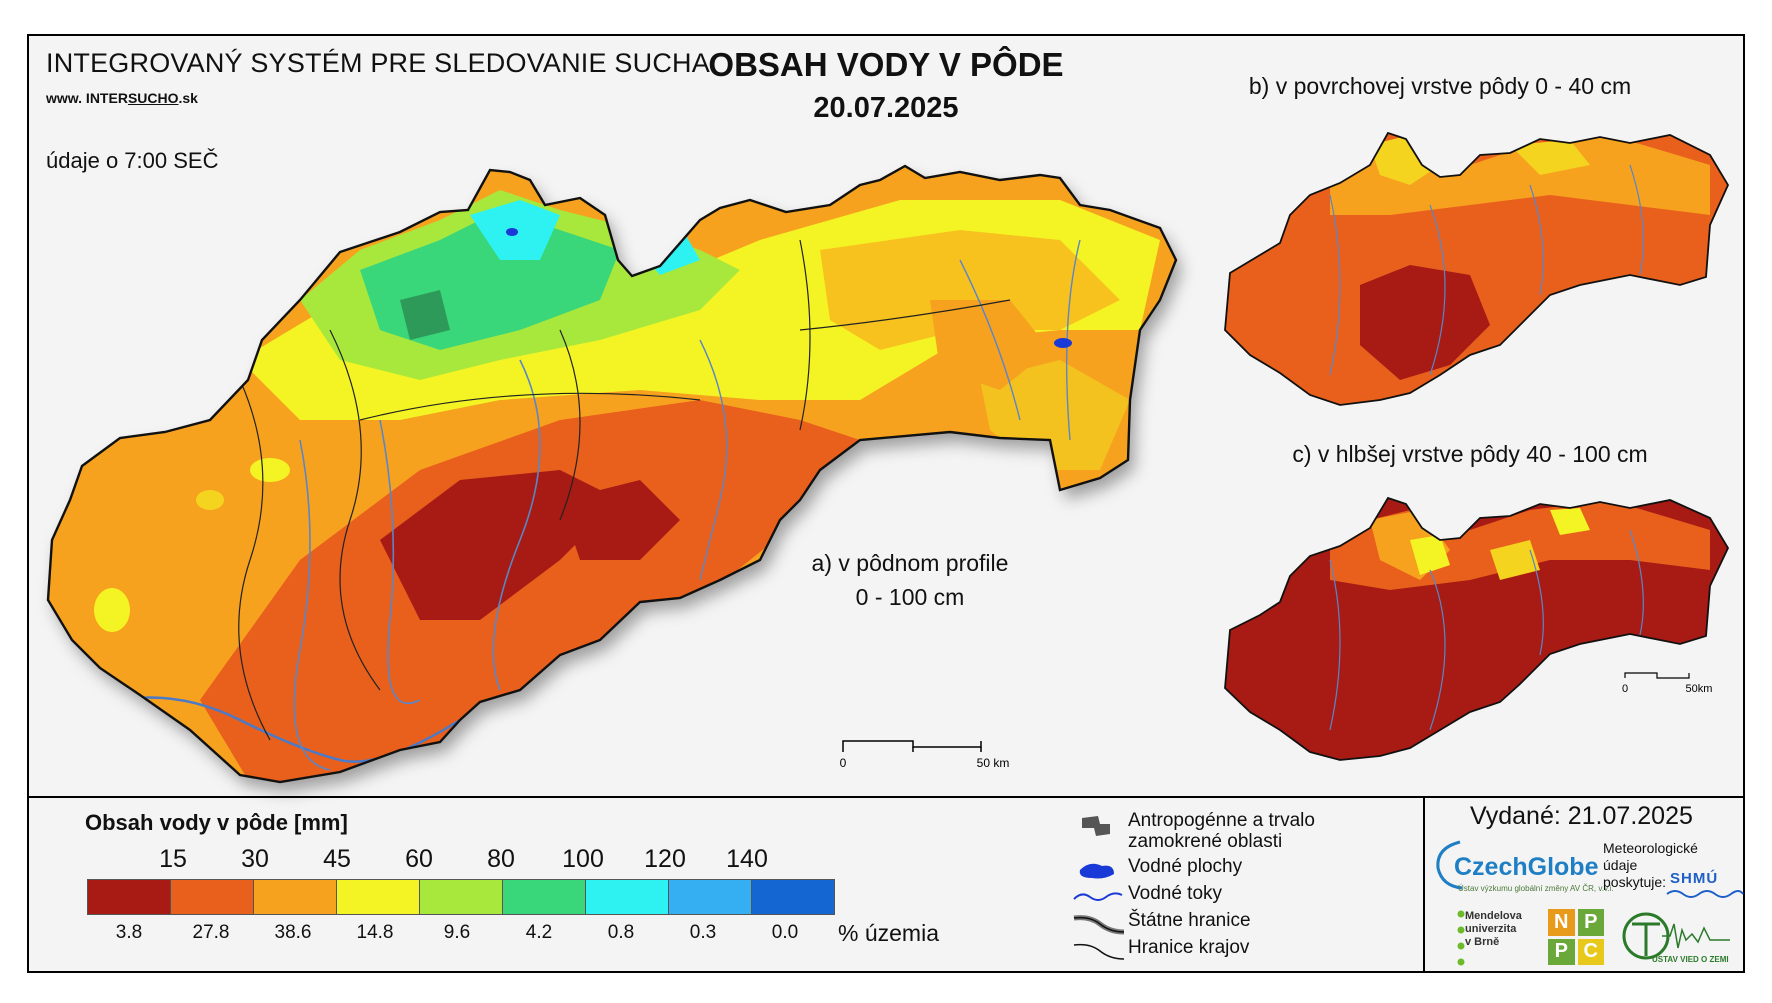 The width and height of the screenshot is (1772, 1003). I want to click on meteo-line: údaje, so click(1620, 865).